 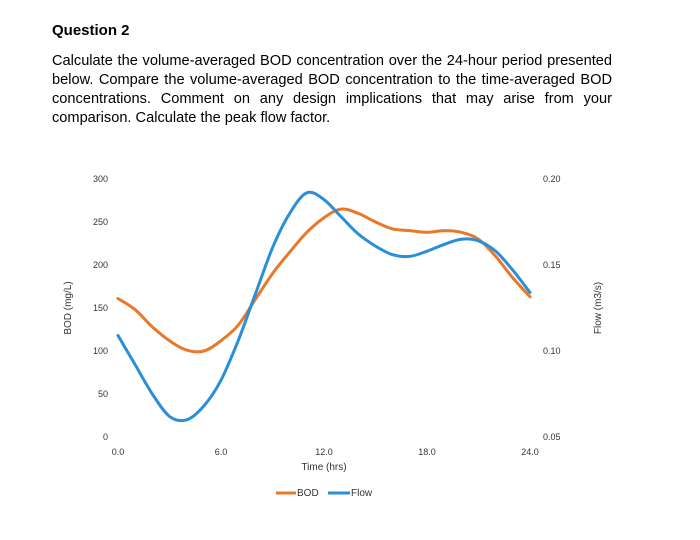 I want to click on y-tick-label: 300, so click(x=100, y=179).